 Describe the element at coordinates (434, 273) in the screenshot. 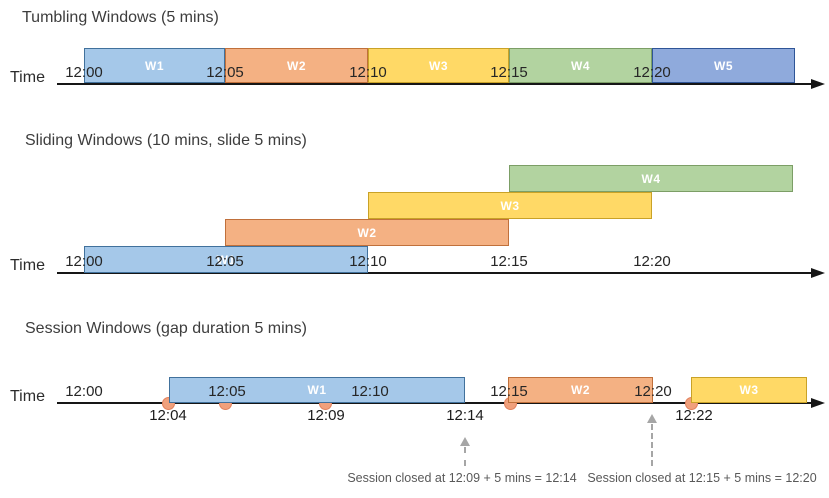

I see `sliding-time-axis` at that location.